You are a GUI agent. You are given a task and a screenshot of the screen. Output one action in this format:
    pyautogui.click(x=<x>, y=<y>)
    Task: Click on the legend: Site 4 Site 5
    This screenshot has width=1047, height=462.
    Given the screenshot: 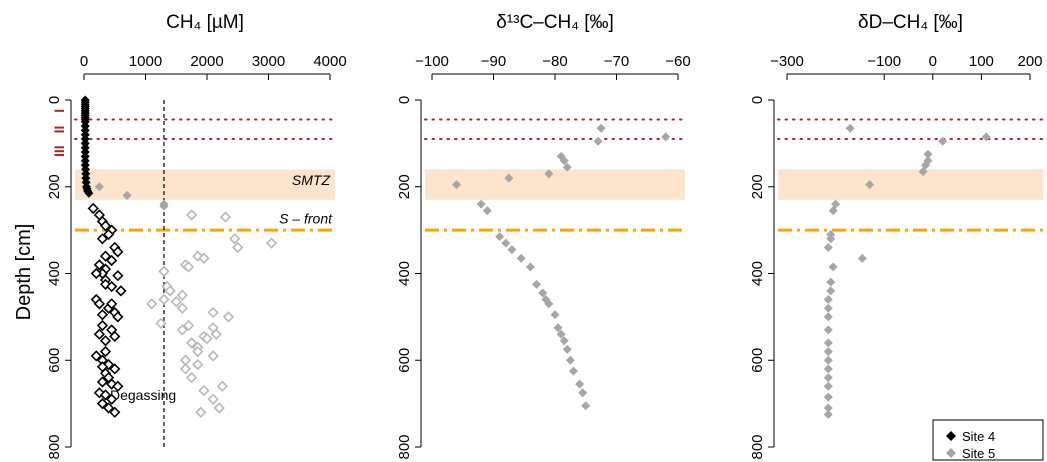 What is the action you would take?
    pyautogui.click(x=988, y=440)
    